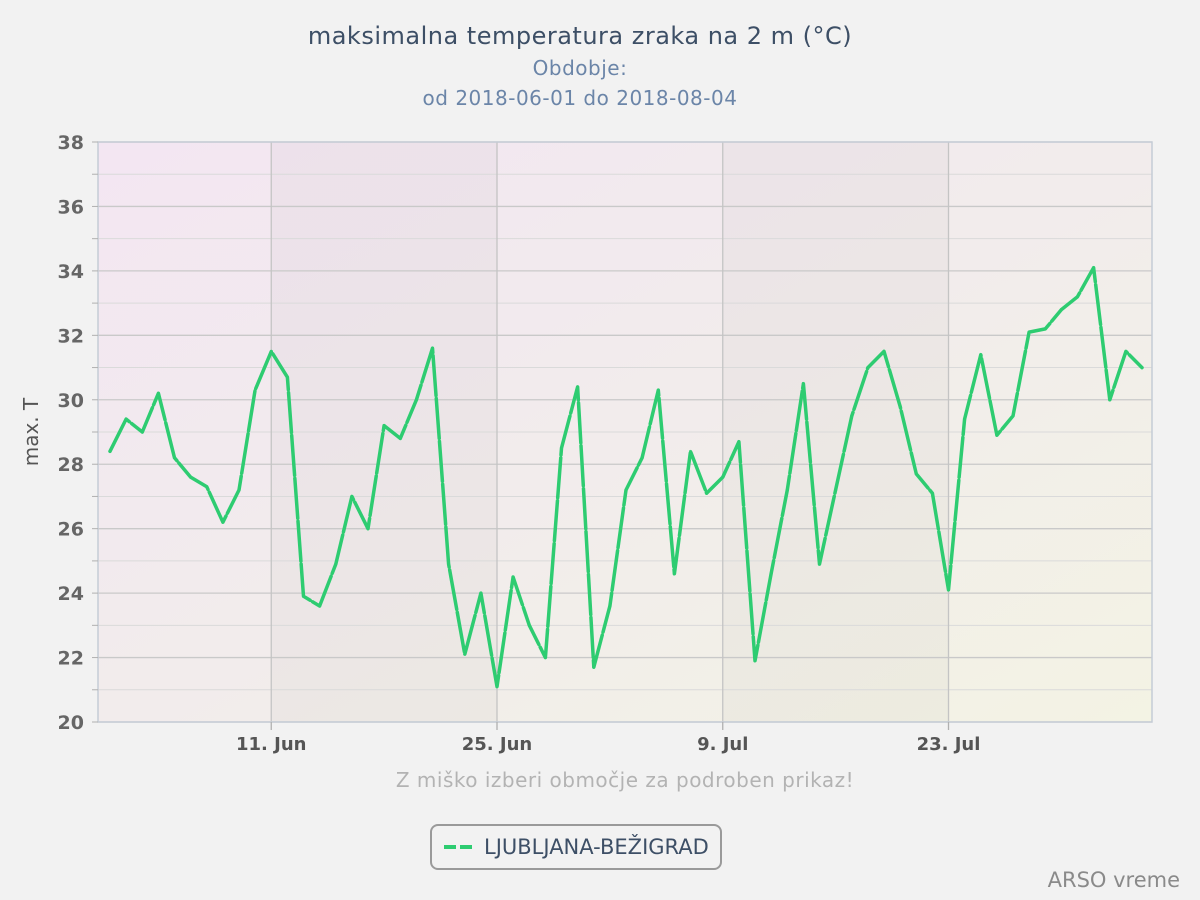  Describe the element at coordinates (608, 738) in the screenshot. I see `x-axis-ticks: 11. Jun 25. Jun 9. Jul 23. Jul` at that location.